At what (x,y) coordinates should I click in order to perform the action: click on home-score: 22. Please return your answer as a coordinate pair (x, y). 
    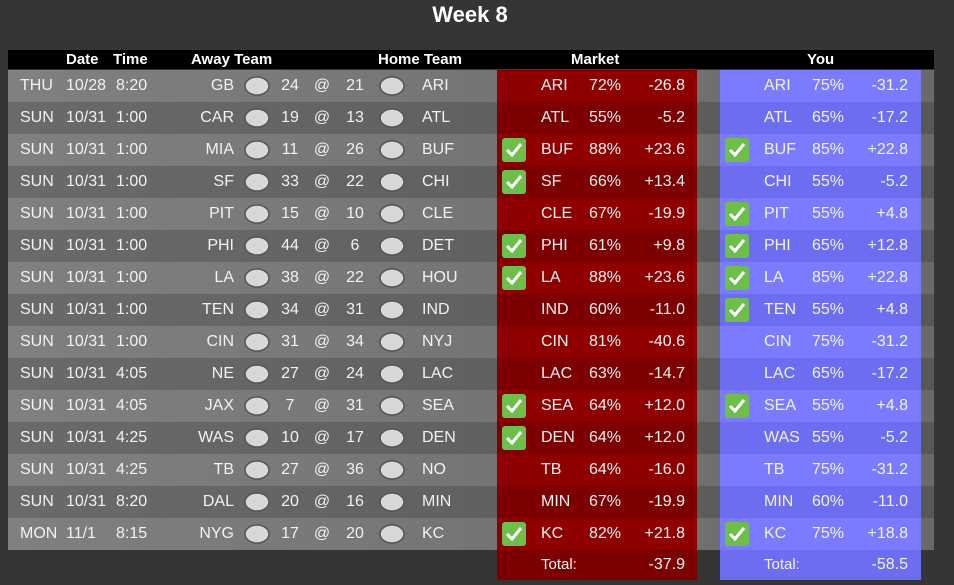
    Looking at the image, I should click on (355, 181).